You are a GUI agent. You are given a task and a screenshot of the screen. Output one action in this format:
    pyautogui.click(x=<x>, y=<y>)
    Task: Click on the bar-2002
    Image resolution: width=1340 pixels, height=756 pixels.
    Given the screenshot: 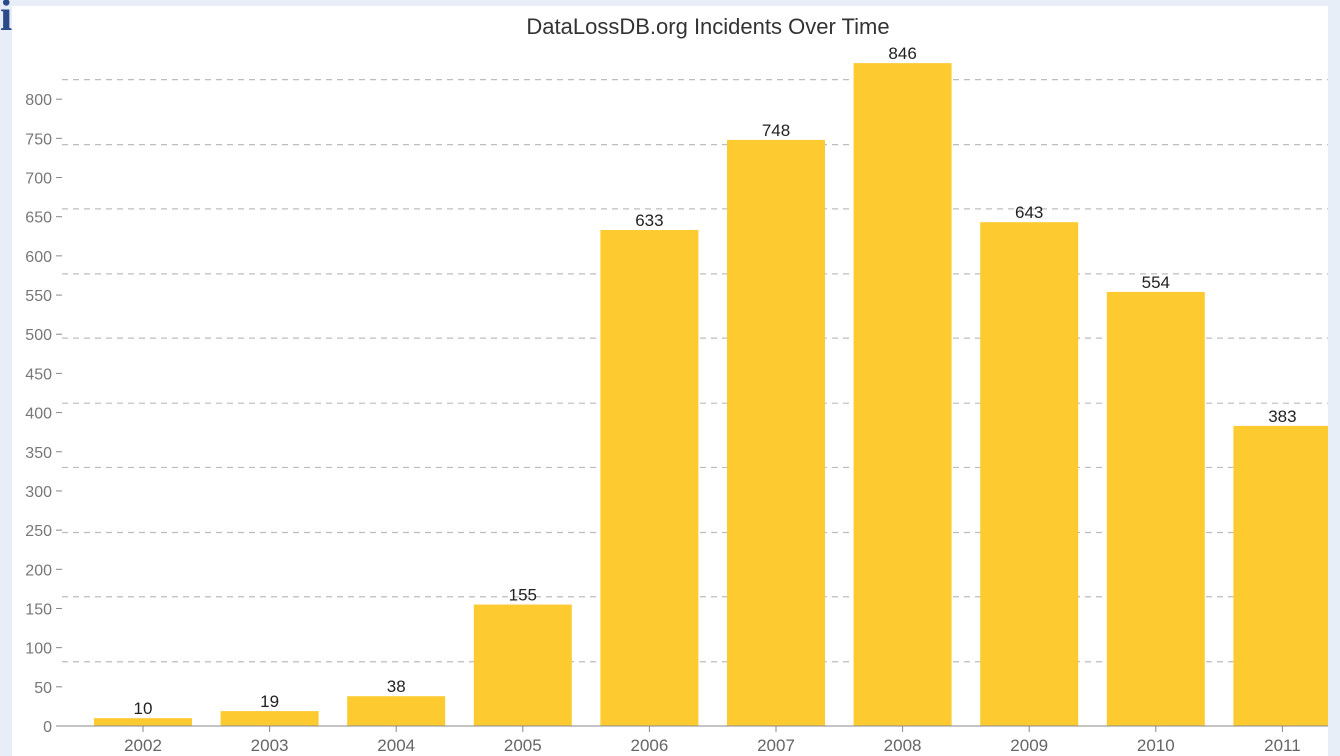 What is the action you would take?
    pyautogui.click(x=143, y=722)
    